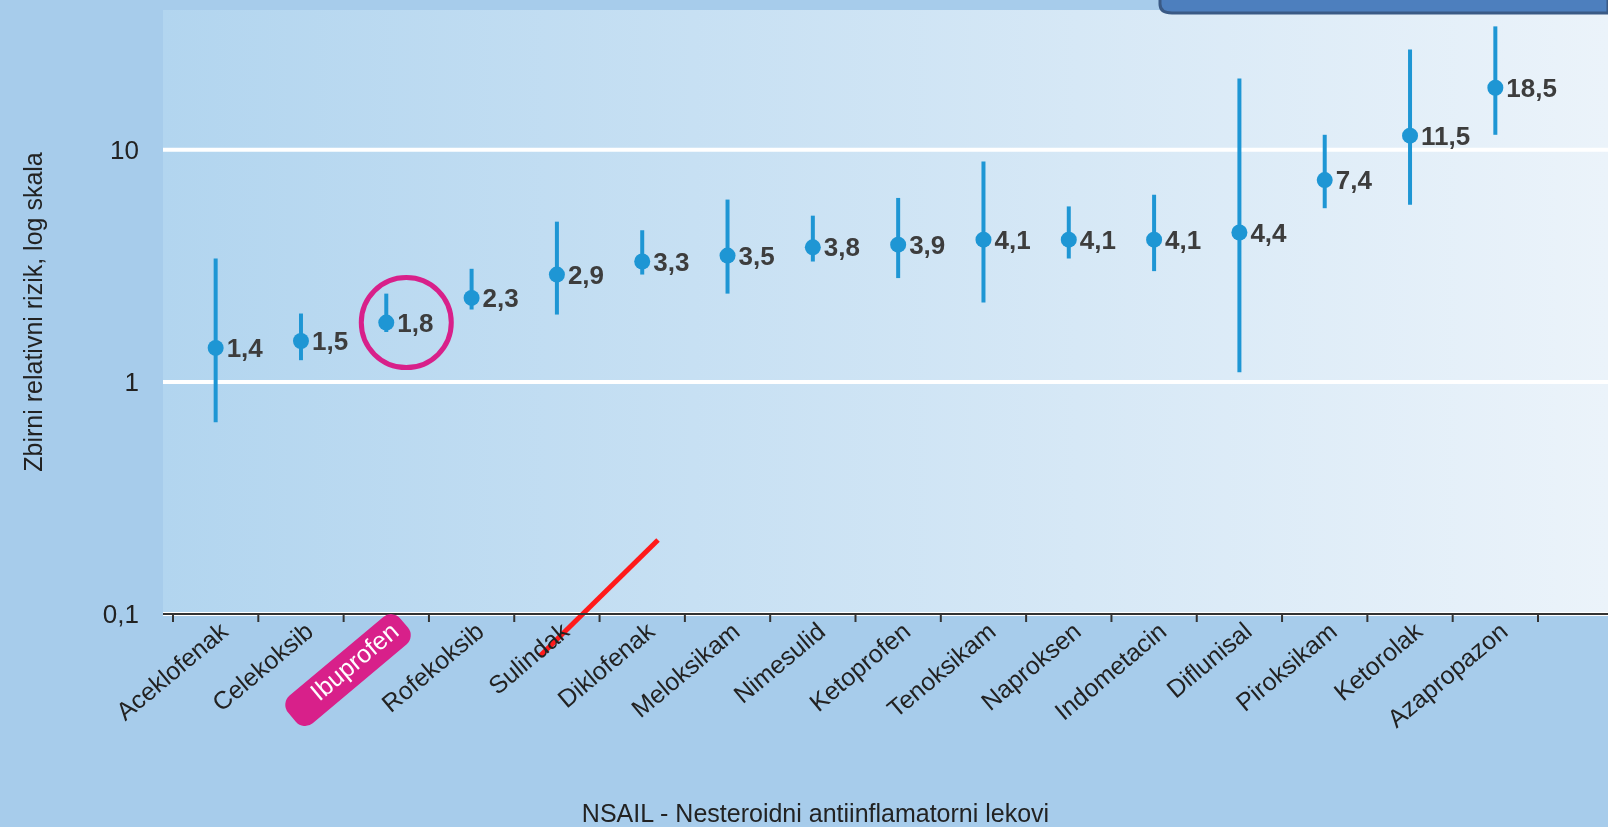 The width and height of the screenshot is (1608, 827). What do you see at coordinates (33, 312) in the screenshot?
I see `y-axis-title: Zbirni relativni rizik, log skala` at bounding box center [33, 312].